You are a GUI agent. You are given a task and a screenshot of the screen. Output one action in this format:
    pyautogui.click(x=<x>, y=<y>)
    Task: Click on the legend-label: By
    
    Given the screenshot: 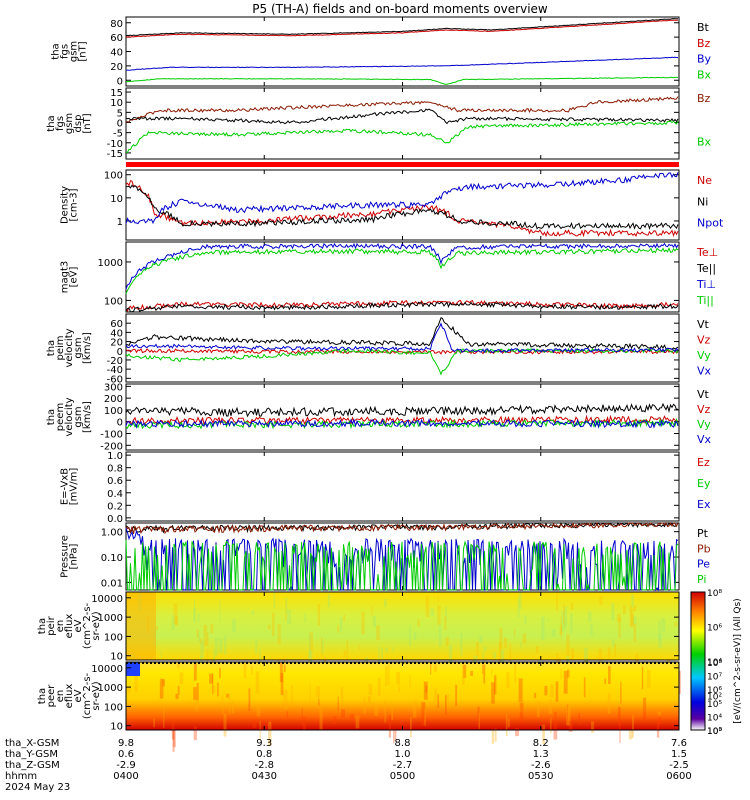 What is the action you would take?
    pyautogui.click(x=704, y=59)
    